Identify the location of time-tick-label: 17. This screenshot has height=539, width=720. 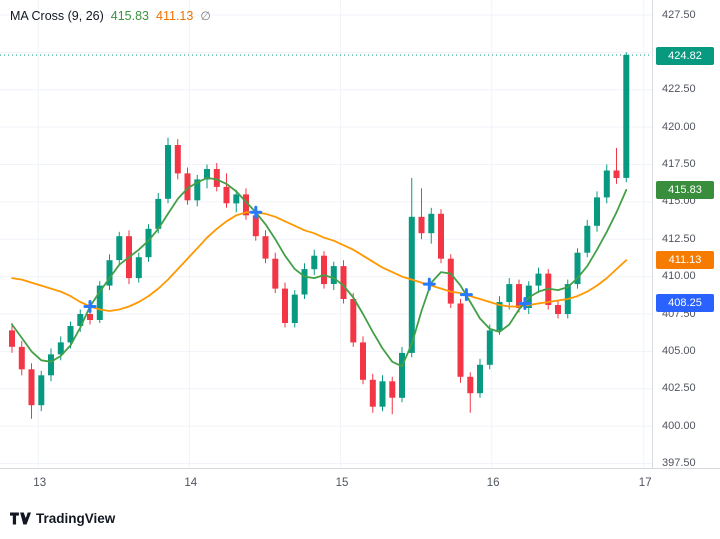
(645, 483).